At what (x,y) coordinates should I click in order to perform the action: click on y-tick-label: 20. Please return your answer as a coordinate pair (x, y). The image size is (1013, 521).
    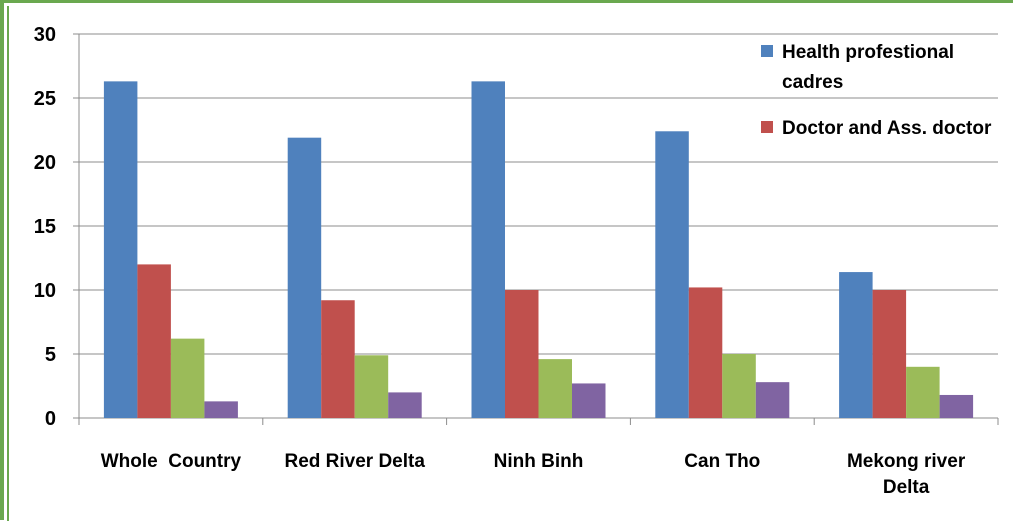
    Looking at the image, I should click on (45, 163).